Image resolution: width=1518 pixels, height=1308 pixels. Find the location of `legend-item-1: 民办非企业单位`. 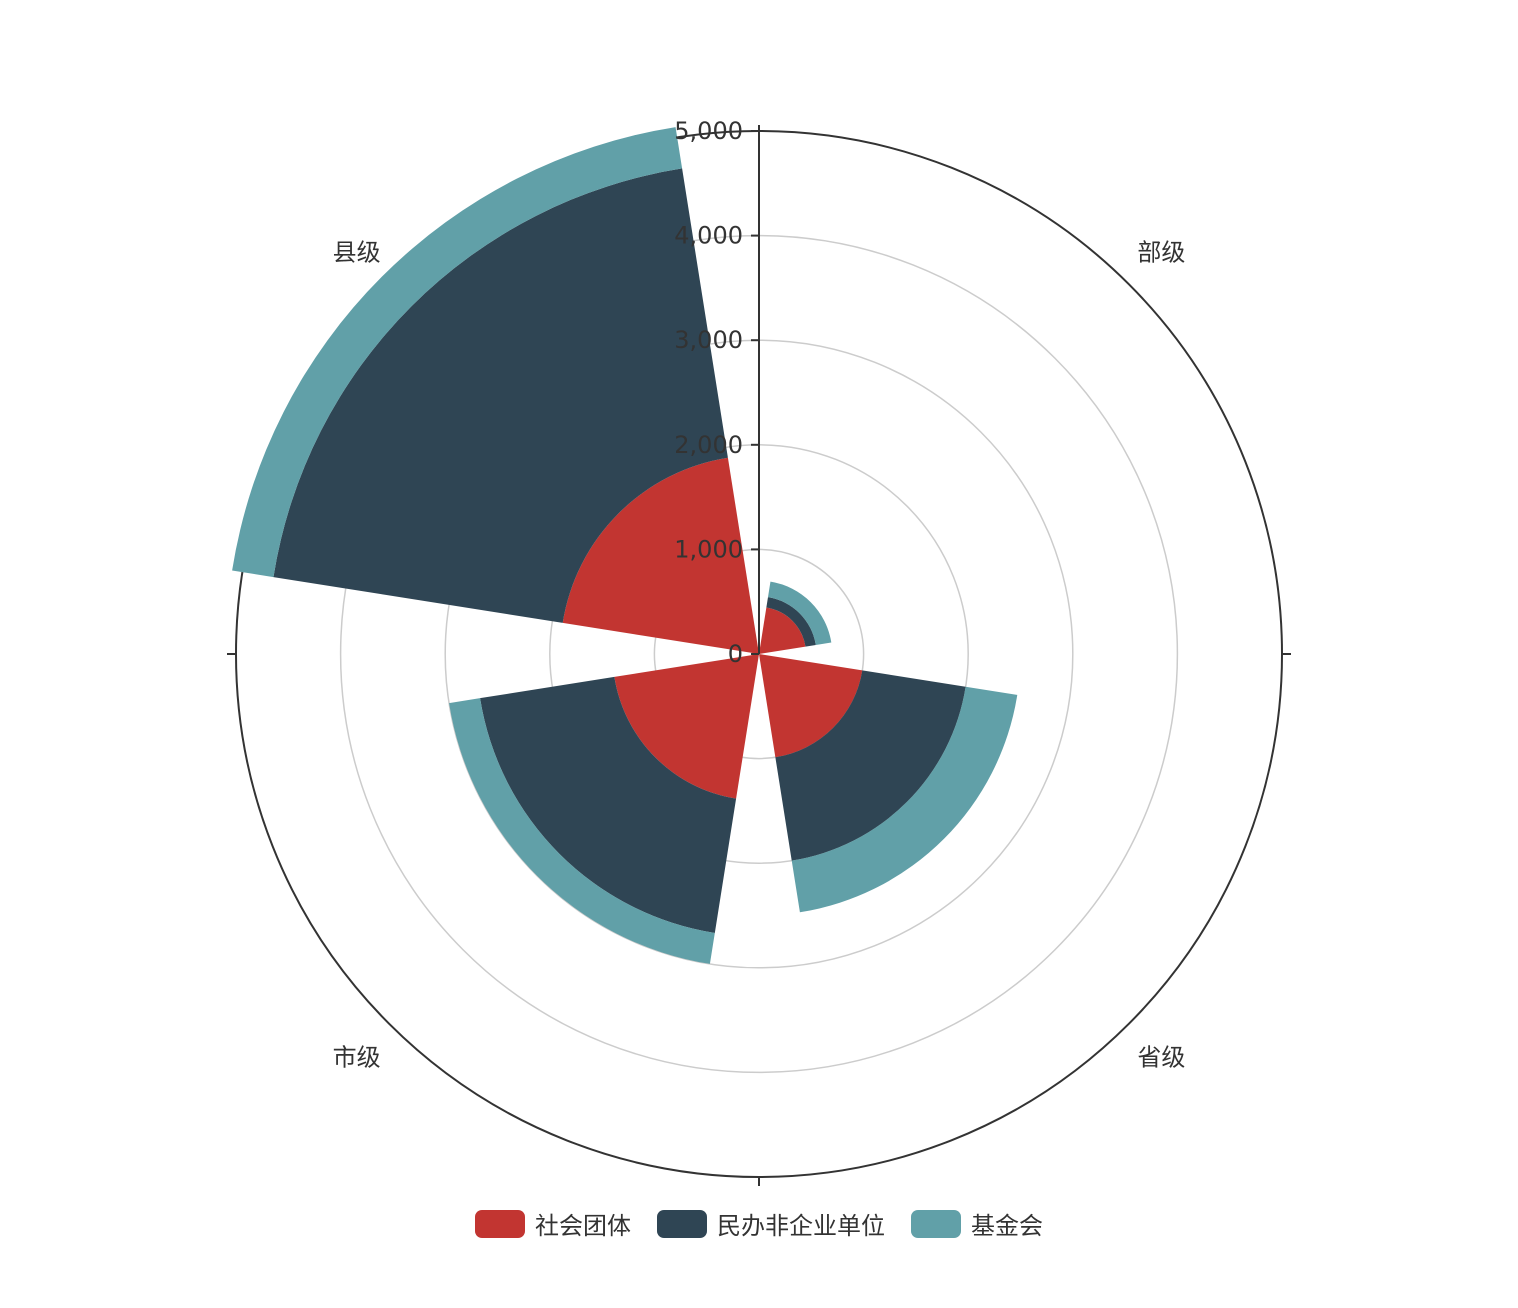

legend-item-1: 民办非企业单位 is located at coordinates (771, 1223).